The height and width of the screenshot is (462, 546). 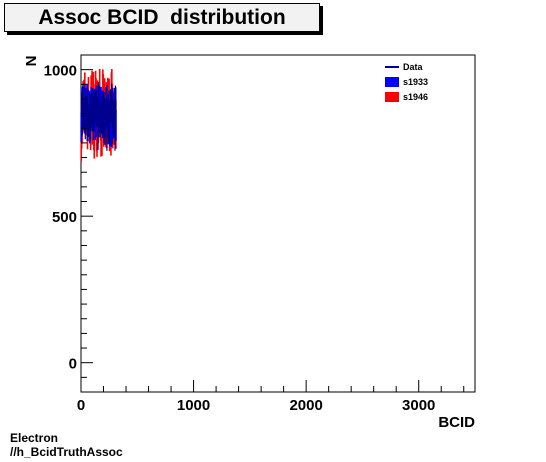 I want to click on legend: Data s1933 s1946, so click(x=406, y=82).